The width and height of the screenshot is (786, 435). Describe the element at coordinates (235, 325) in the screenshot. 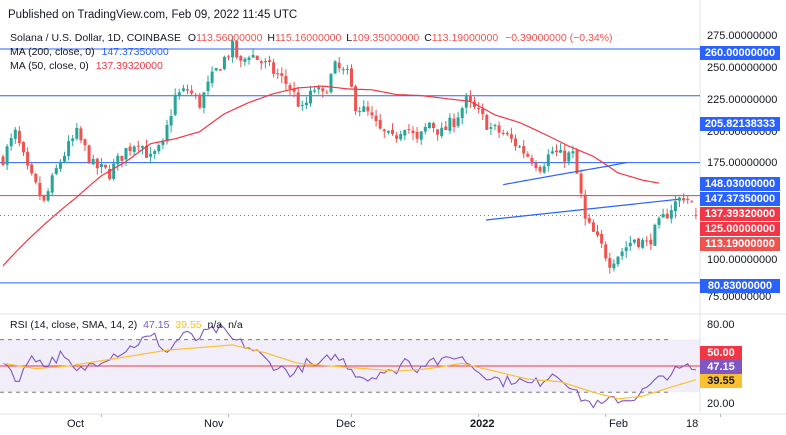

I see `rsi-na-2: n/a` at that location.